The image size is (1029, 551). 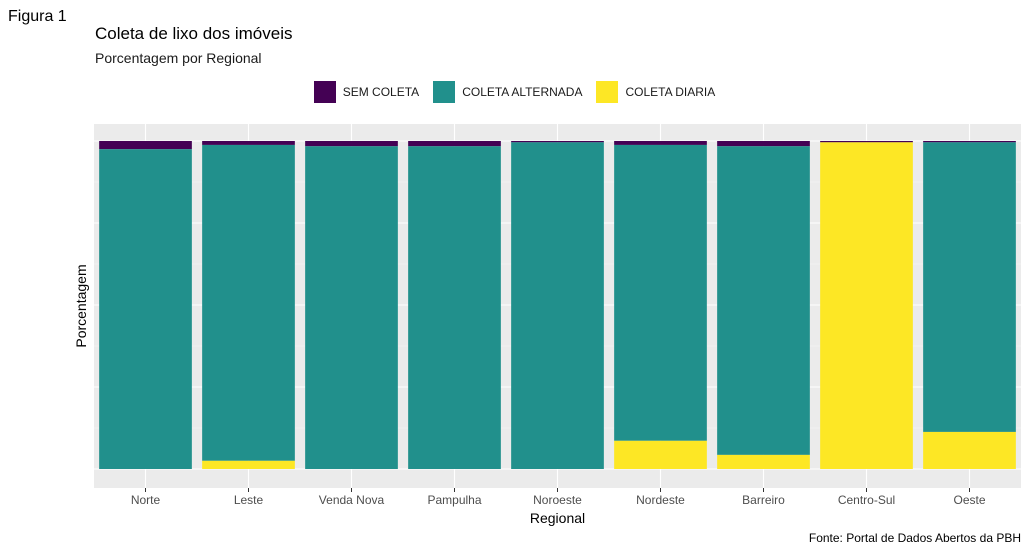 What do you see at coordinates (146, 500) in the screenshot?
I see `x-tick-label: Norte` at bounding box center [146, 500].